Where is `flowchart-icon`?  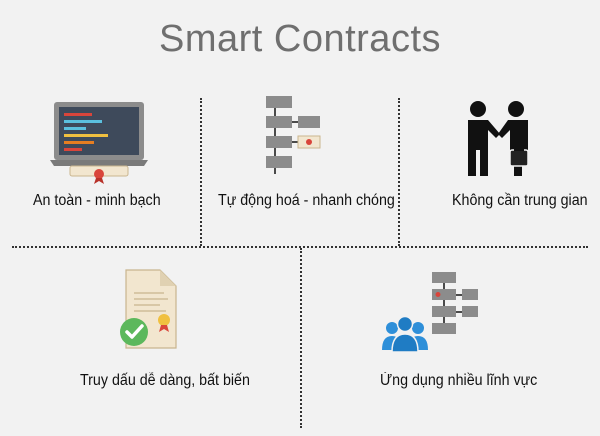
flowchart-icon is located at coordinates (293, 135).